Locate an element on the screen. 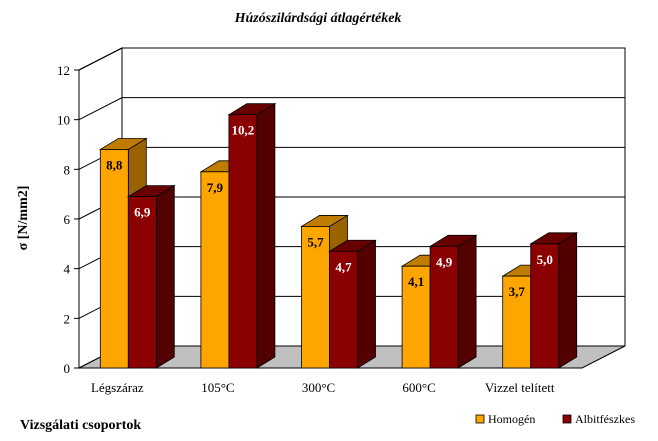 The image size is (658, 441). data-label: 7,9 is located at coordinates (215, 187).